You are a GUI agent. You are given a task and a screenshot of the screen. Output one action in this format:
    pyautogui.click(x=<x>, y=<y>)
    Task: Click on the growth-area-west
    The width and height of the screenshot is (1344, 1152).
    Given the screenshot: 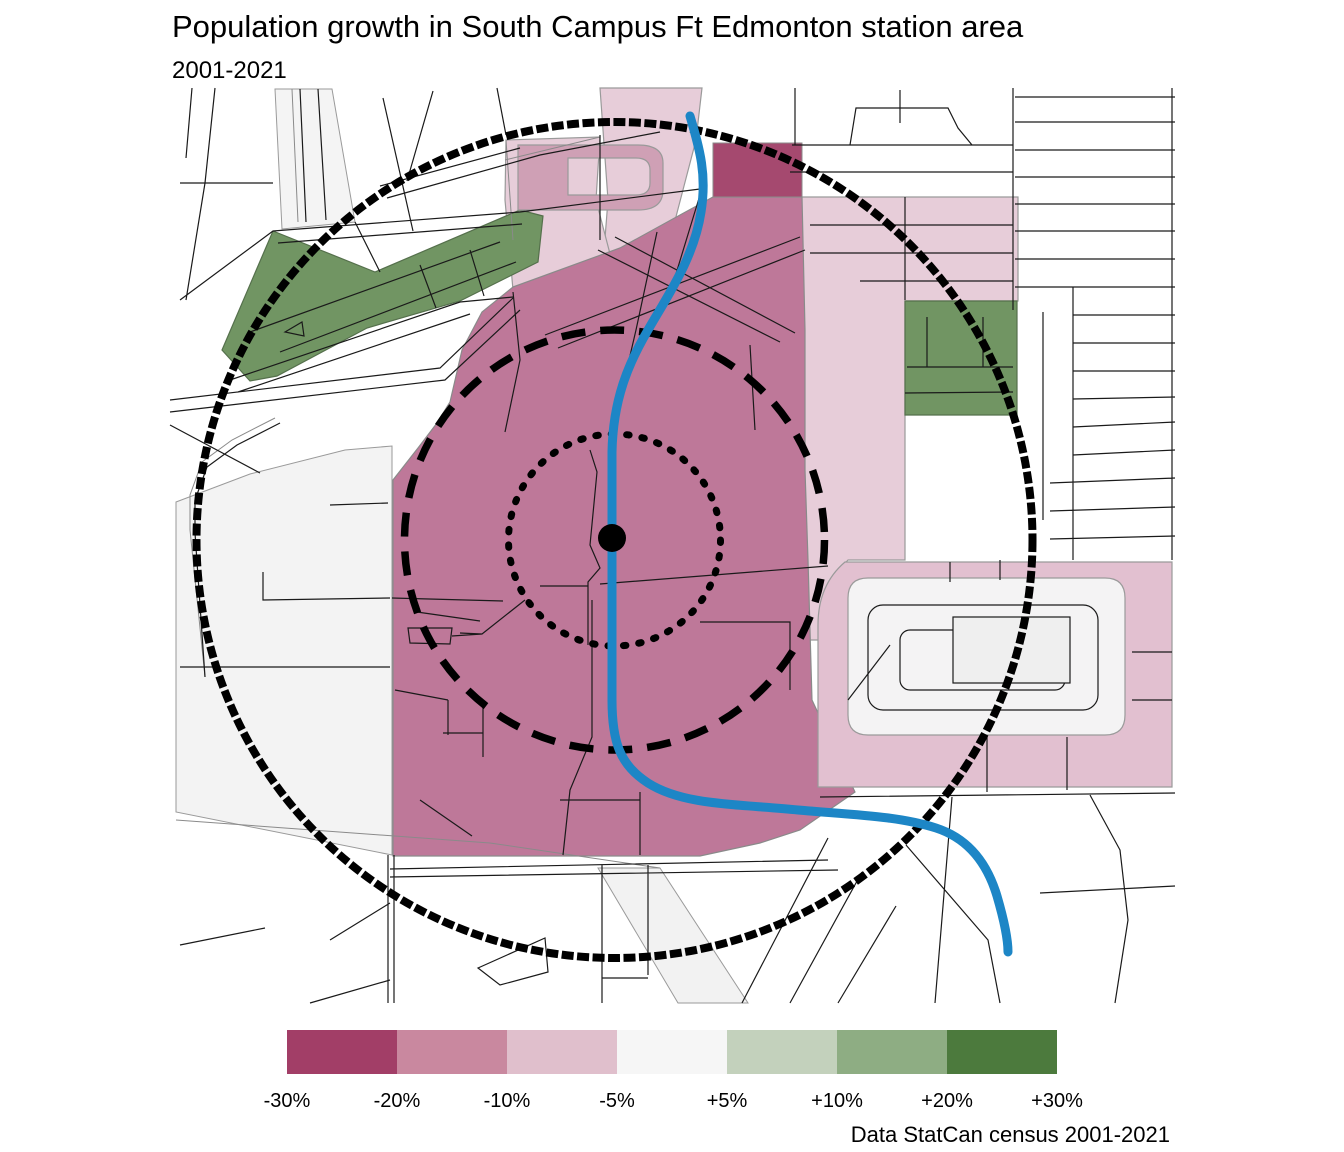 What is the action you would take?
    pyautogui.click(x=382, y=295)
    